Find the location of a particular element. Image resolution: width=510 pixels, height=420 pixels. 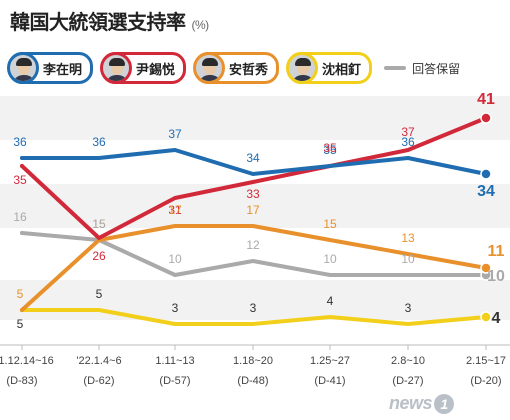

legend-label: 尹錫悦 is located at coordinates (156, 69).